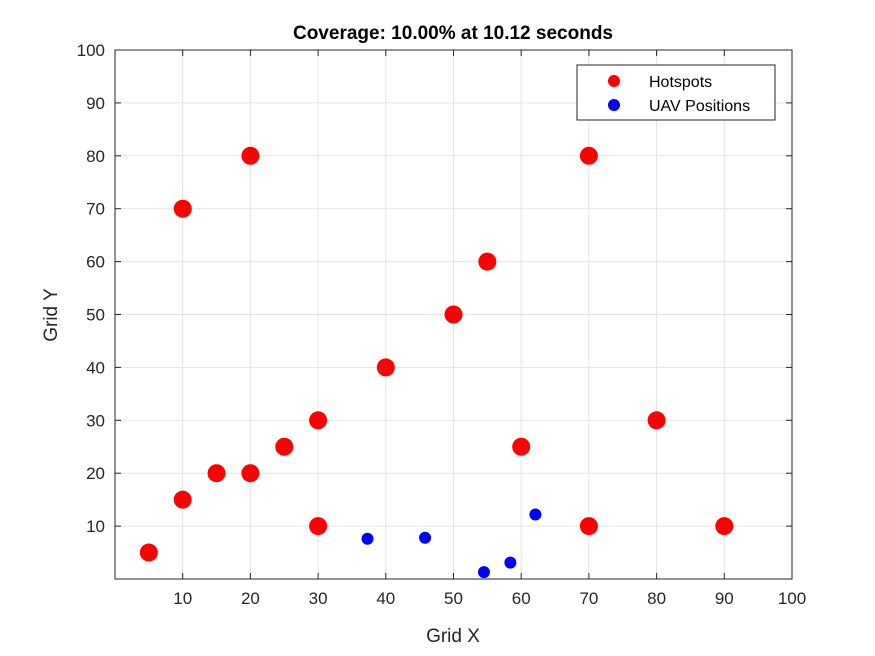  What do you see at coordinates (792, 598) in the screenshot?
I see `x-tick-label: 100` at bounding box center [792, 598].